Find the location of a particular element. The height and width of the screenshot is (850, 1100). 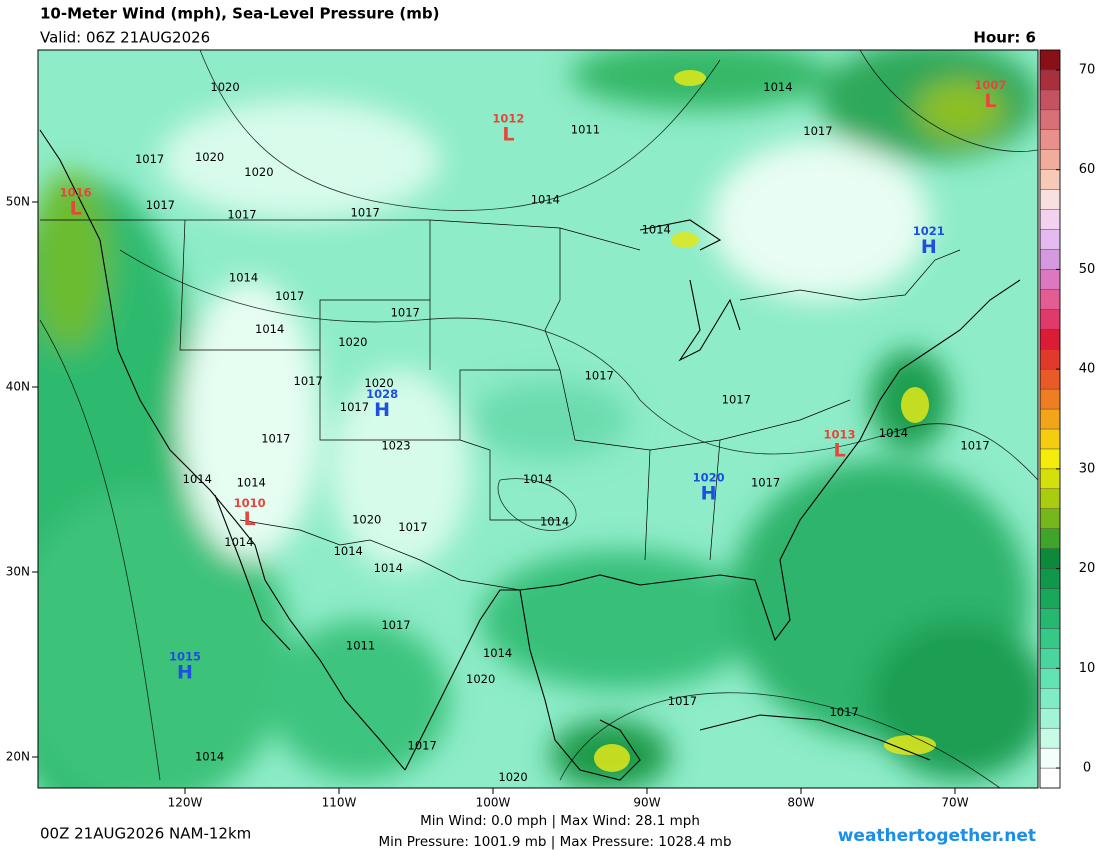

pressure-center-value: 1015 is located at coordinates (185, 657).